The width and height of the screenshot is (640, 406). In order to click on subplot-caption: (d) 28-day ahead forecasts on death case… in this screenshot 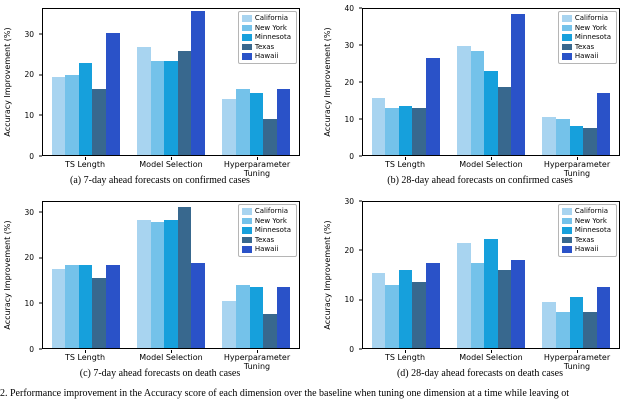, I will do `click(480, 373)`.